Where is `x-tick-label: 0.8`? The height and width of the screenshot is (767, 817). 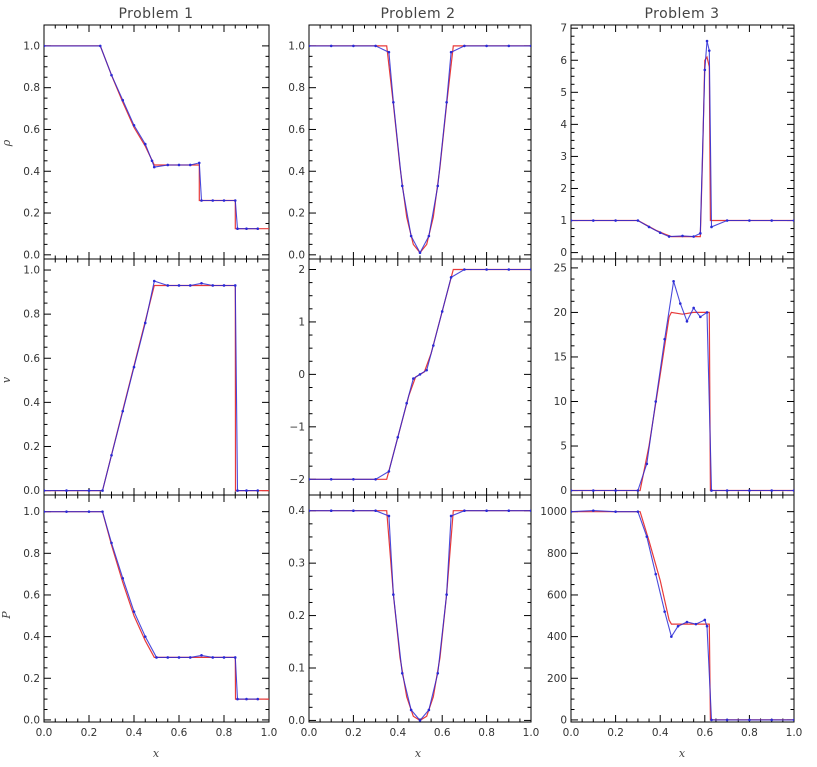
x-tick-label: 0.8 is located at coordinates (486, 733).